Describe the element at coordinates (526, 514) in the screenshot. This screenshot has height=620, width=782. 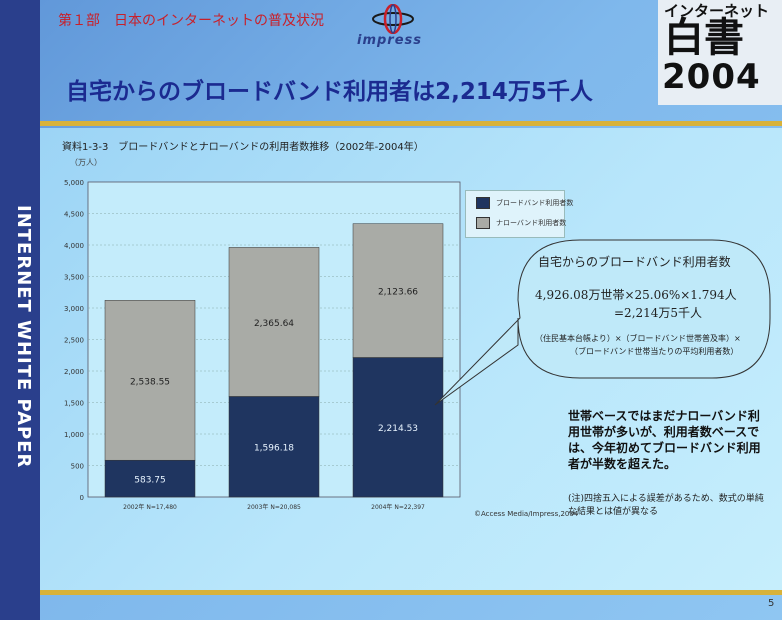
I see `source-credit: ©Access Media/Impress,2004` at that location.